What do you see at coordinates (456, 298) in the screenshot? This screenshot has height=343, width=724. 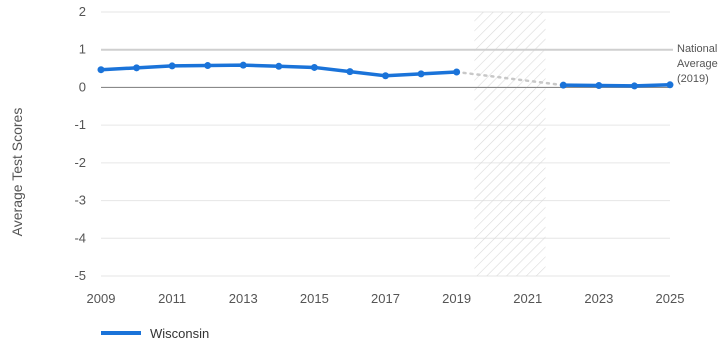 I see `x-tick-label: 2019` at bounding box center [456, 298].